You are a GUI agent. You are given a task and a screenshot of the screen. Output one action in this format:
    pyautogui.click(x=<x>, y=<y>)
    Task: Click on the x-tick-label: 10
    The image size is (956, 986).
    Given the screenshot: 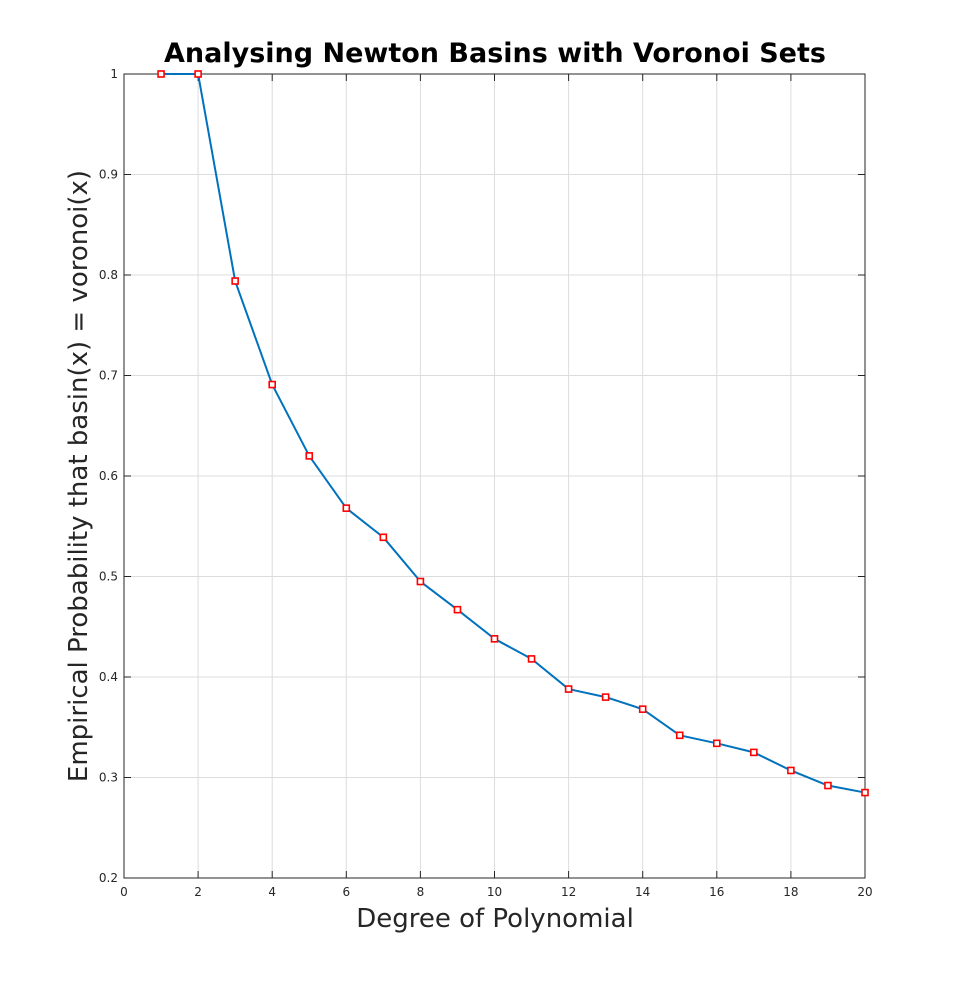 What is the action you would take?
    pyautogui.click(x=494, y=892)
    